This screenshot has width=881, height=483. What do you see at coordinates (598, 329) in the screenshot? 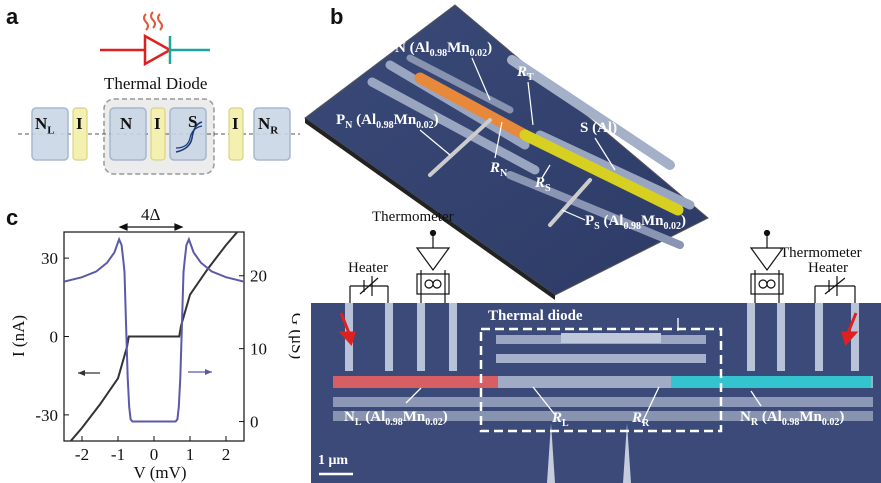
I see `heat-input-arrows` at bounding box center [598, 329].